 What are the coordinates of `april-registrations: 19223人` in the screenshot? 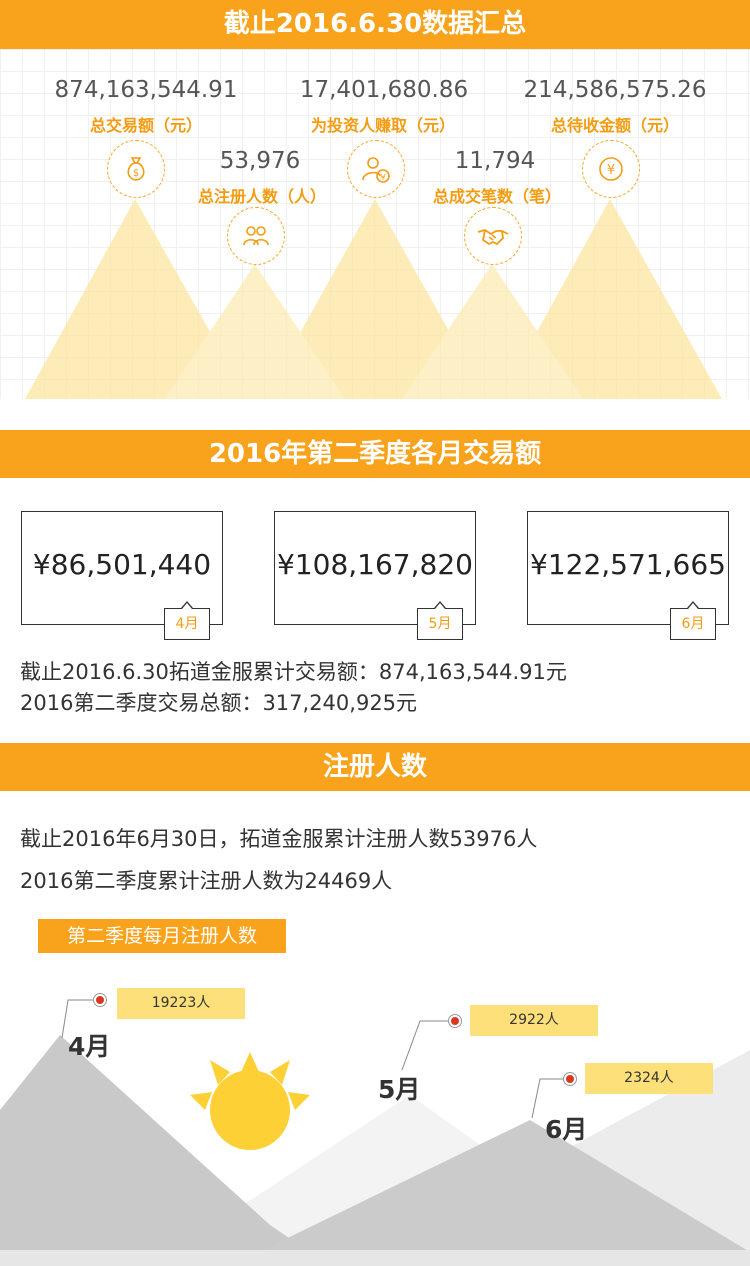 It's located at (181, 1003).